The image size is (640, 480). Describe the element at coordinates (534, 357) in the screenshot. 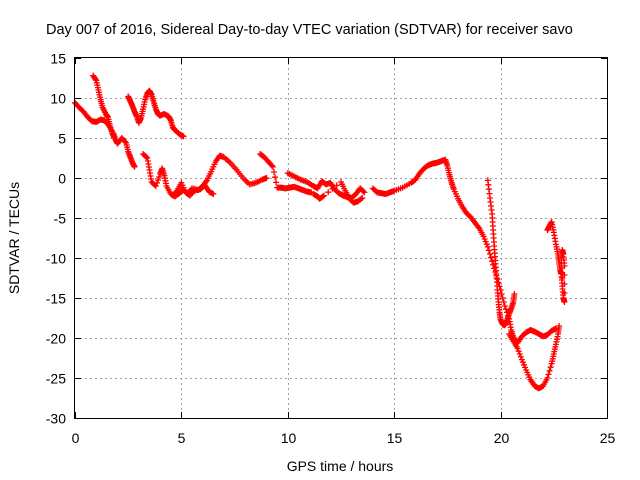

I see `series-sat-k` at that location.